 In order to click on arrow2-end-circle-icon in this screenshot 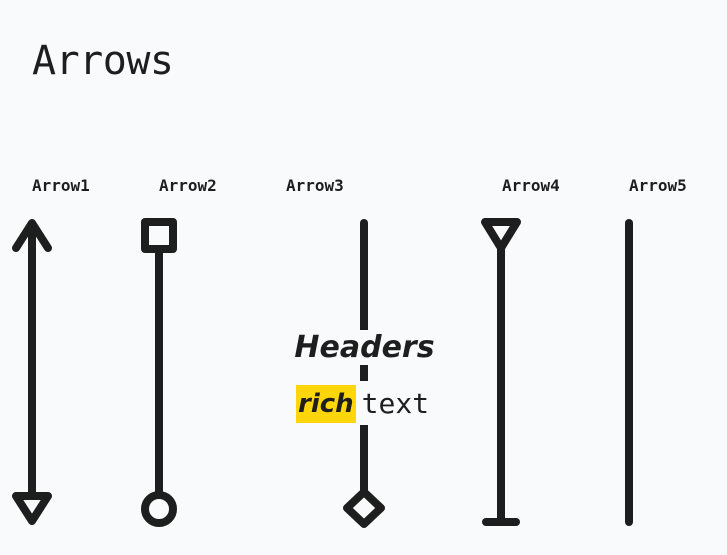, I will do `click(159, 509)`.